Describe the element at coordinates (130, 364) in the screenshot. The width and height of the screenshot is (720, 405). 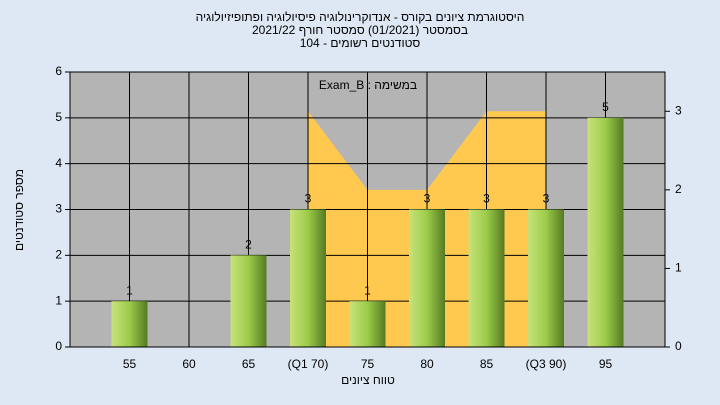
I see `x-tick-label: 55` at that location.